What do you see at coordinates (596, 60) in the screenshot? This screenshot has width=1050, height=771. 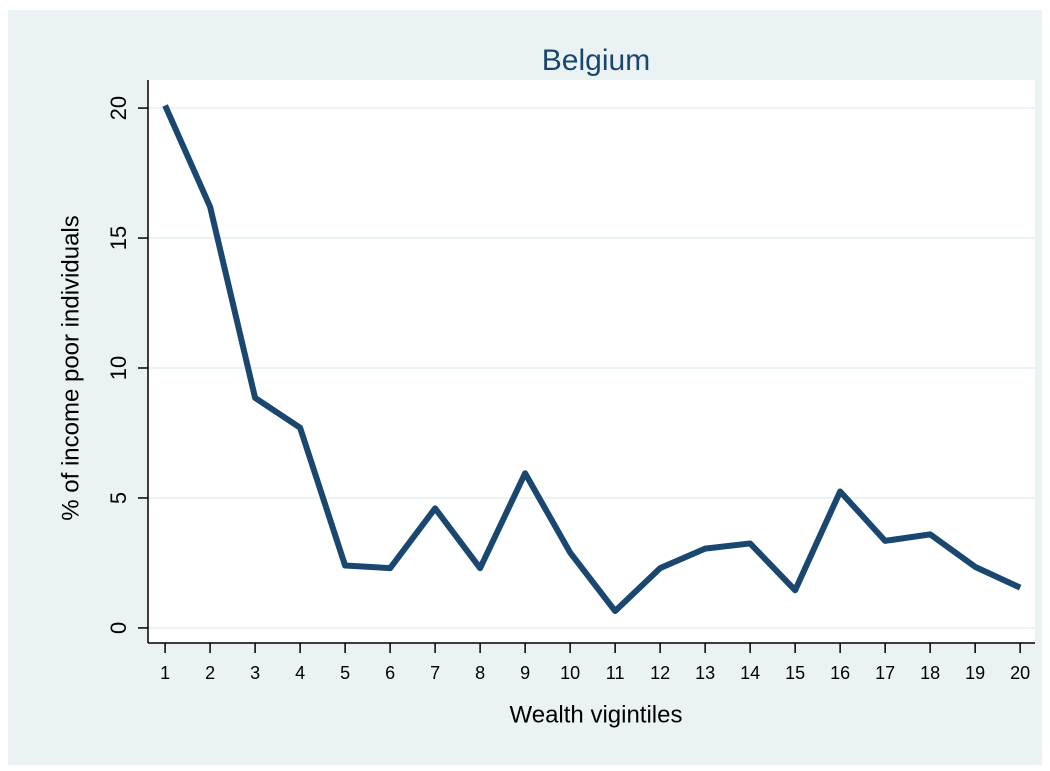 I see `chart-title: Belgium` at bounding box center [596, 60].